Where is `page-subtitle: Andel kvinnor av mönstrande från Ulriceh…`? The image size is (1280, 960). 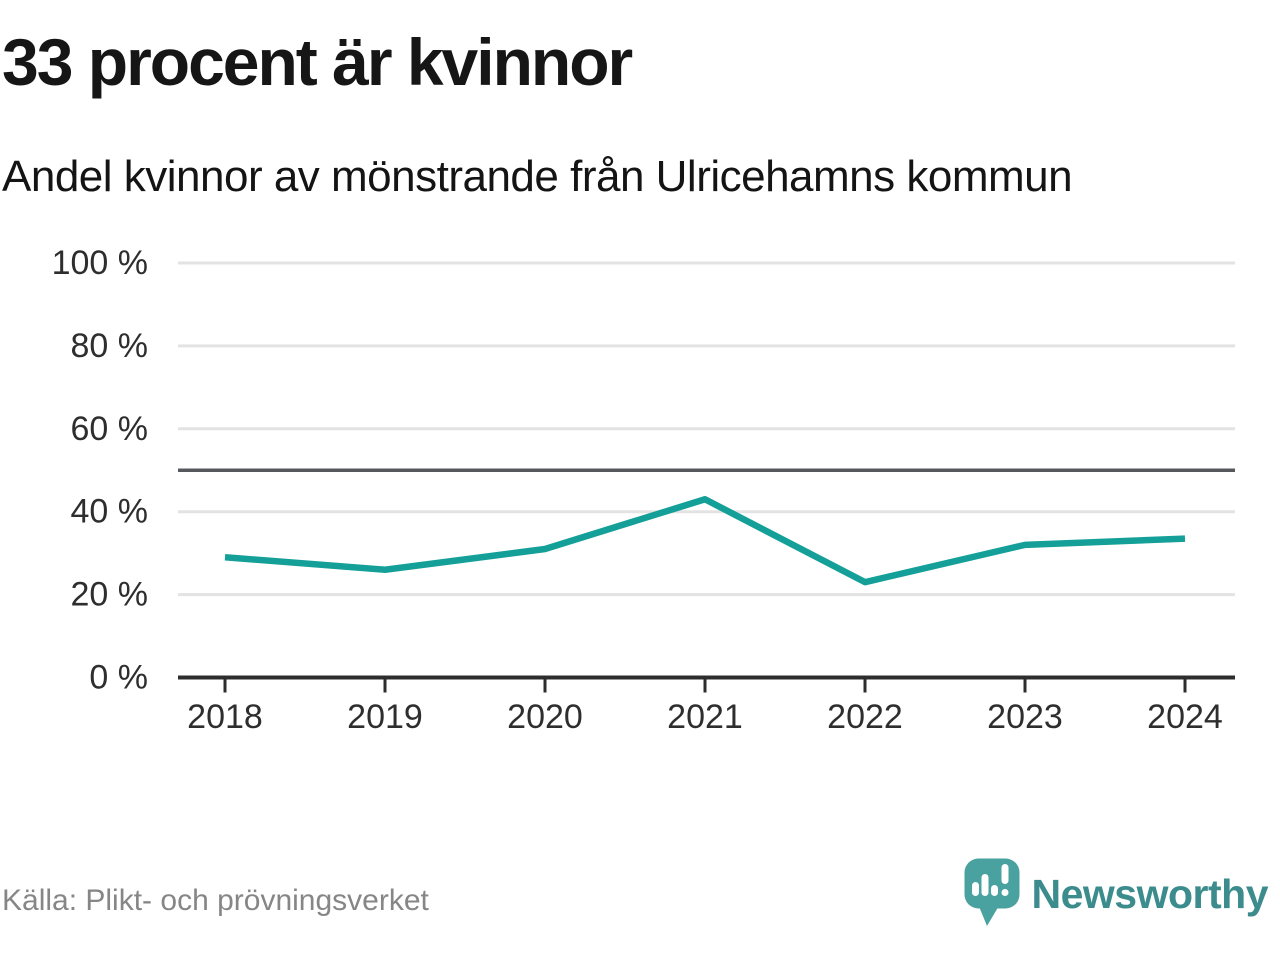 page-subtitle: Andel kvinnor av mönstrande från Ulriceh… is located at coordinates (537, 176).